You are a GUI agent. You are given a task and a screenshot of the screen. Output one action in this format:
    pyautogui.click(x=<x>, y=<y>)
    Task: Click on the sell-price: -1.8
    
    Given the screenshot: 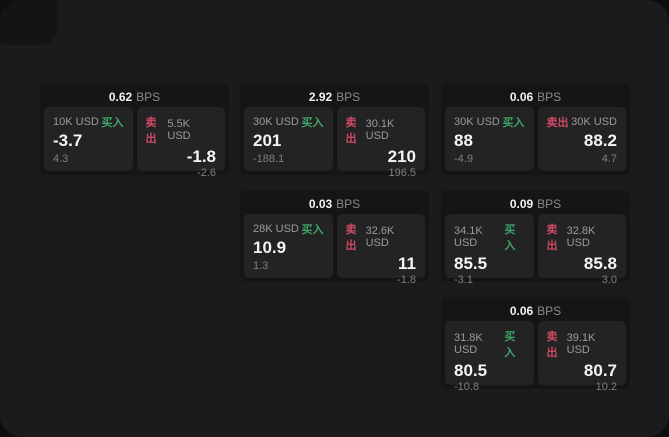 What is the action you would take?
    pyautogui.click(x=201, y=156)
    